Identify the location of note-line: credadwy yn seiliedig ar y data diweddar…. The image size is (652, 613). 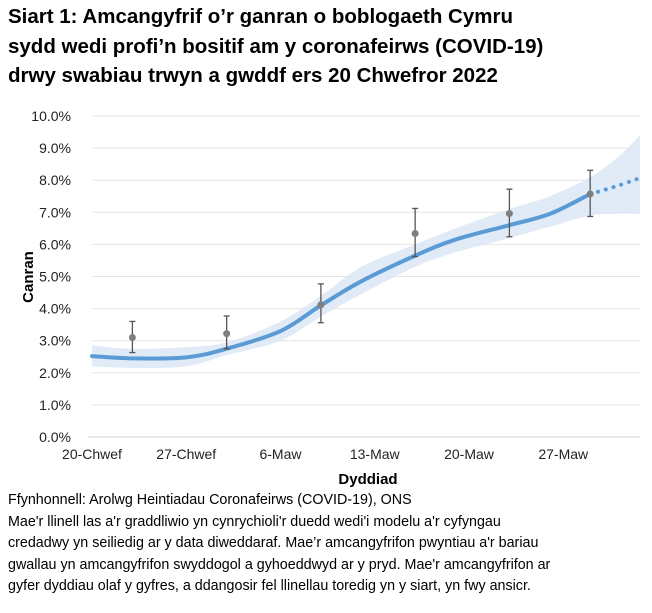
(273, 543).